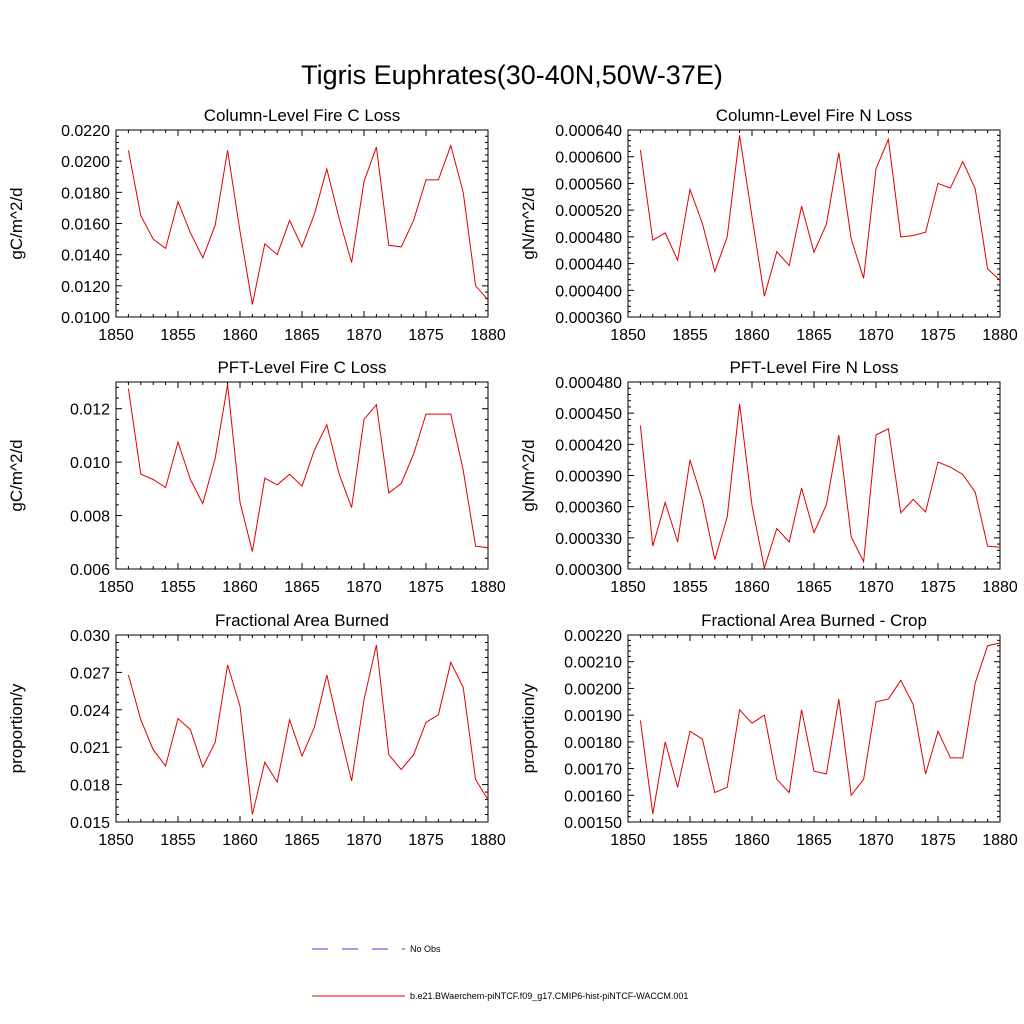 Image resolution: width=1024 pixels, height=1024 pixels. What do you see at coordinates (302, 115) in the screenshot?
I see `panel-title: Column-Level Fire C Loss` at bounding box center [302, 115].